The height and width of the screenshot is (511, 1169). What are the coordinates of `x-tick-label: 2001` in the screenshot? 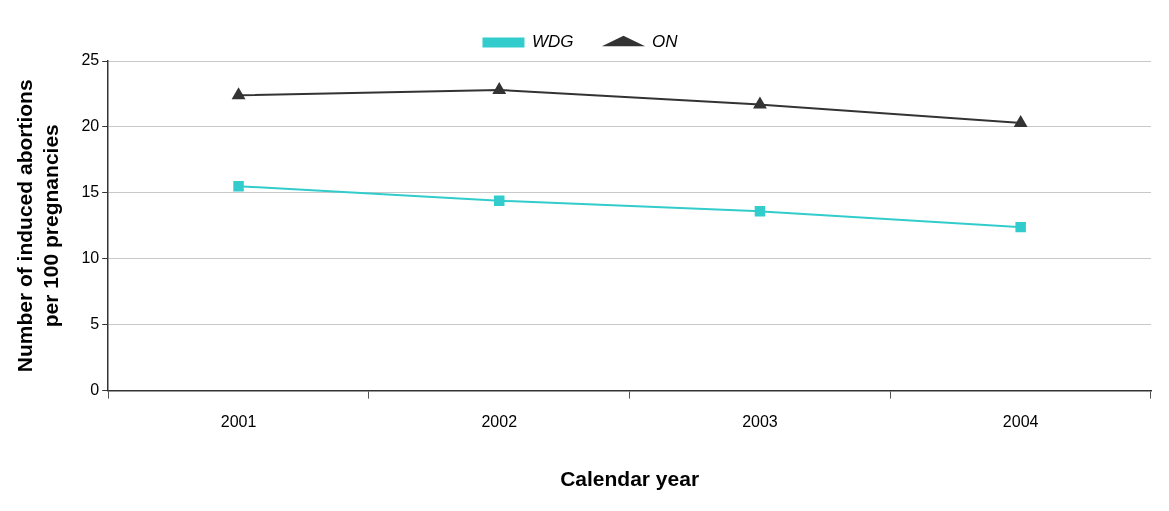 It's located at (238, 421).